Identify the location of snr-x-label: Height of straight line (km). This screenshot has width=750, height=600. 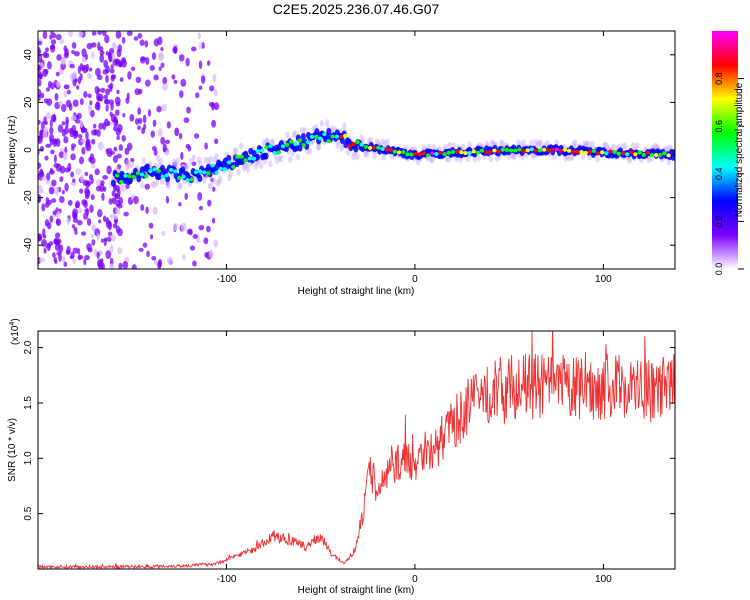
(356, 590).